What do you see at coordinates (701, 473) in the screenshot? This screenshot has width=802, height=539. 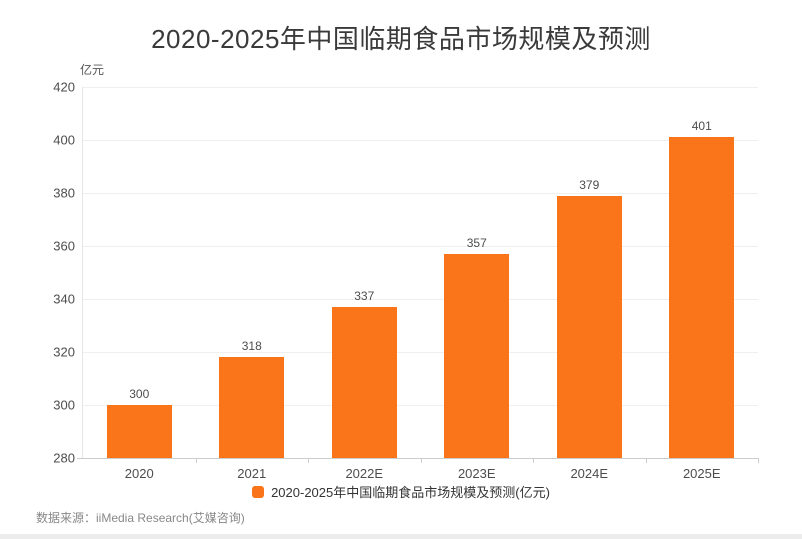 I see `x-axis-category-label: 2025E` at bounding box center [701, 473].